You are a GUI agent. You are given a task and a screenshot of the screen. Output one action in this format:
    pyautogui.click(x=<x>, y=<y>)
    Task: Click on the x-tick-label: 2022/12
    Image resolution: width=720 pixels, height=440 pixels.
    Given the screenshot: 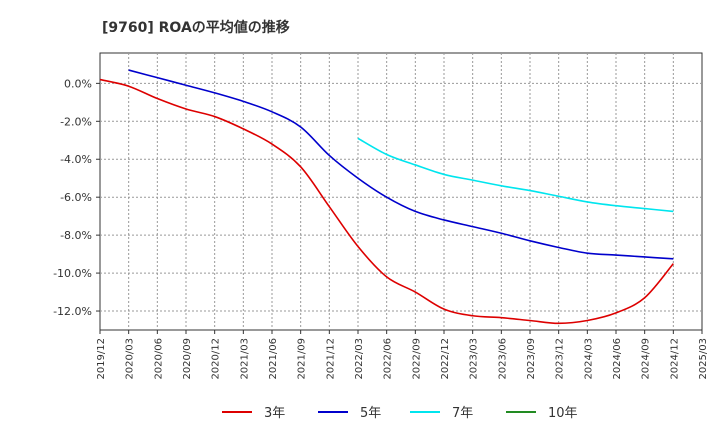 What is the action you would take?
    pyautogui.click(x=445, y=359)
    